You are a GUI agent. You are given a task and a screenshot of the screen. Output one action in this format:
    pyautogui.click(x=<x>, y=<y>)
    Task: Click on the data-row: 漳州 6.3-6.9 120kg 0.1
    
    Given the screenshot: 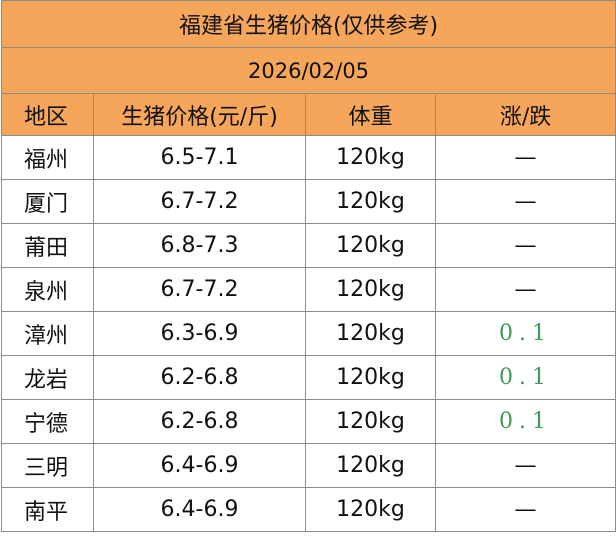 What is the action you would take?
    pyautogui.click(x=308, y=333)
    